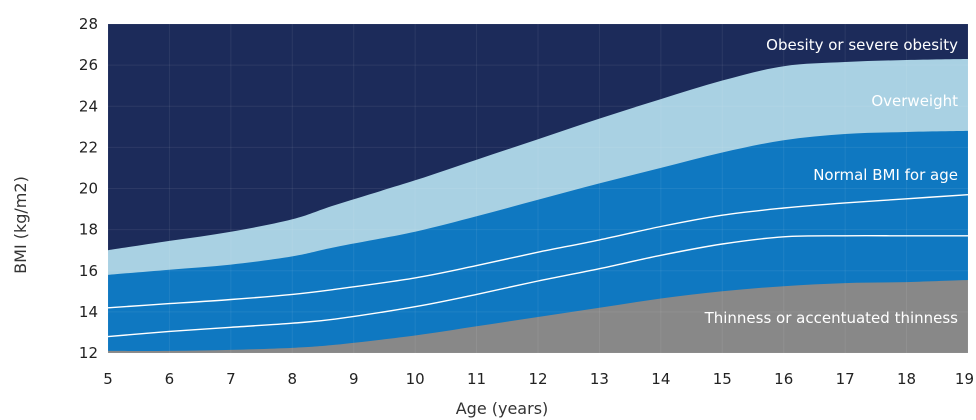  Describe the element at coordinates (88, 271) in the screenshot. I see `y-tick-label-2: 16` at that location.